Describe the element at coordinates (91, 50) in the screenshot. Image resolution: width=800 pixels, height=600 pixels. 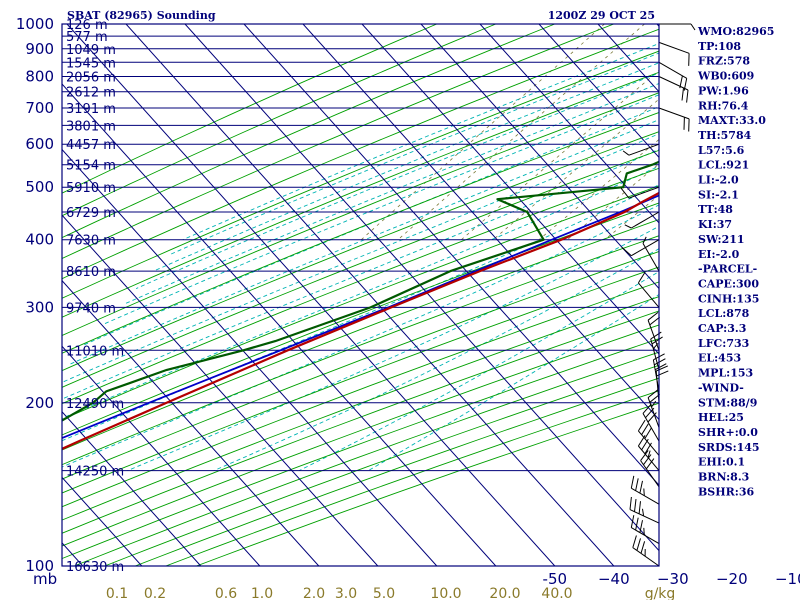
I see `height-label: 1049 m` at that location.